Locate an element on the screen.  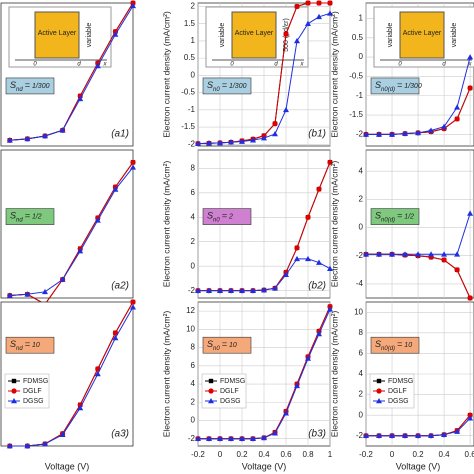
y-tick-label: 12 is located at coordinates (190, 310).